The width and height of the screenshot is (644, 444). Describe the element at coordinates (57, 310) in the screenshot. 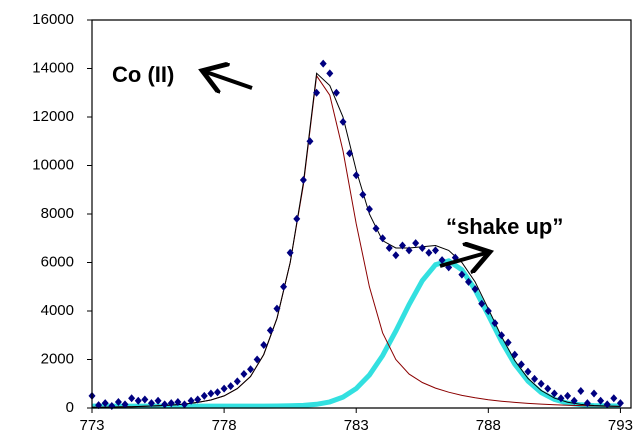

I see `y-tick-label: 4000` at that location.